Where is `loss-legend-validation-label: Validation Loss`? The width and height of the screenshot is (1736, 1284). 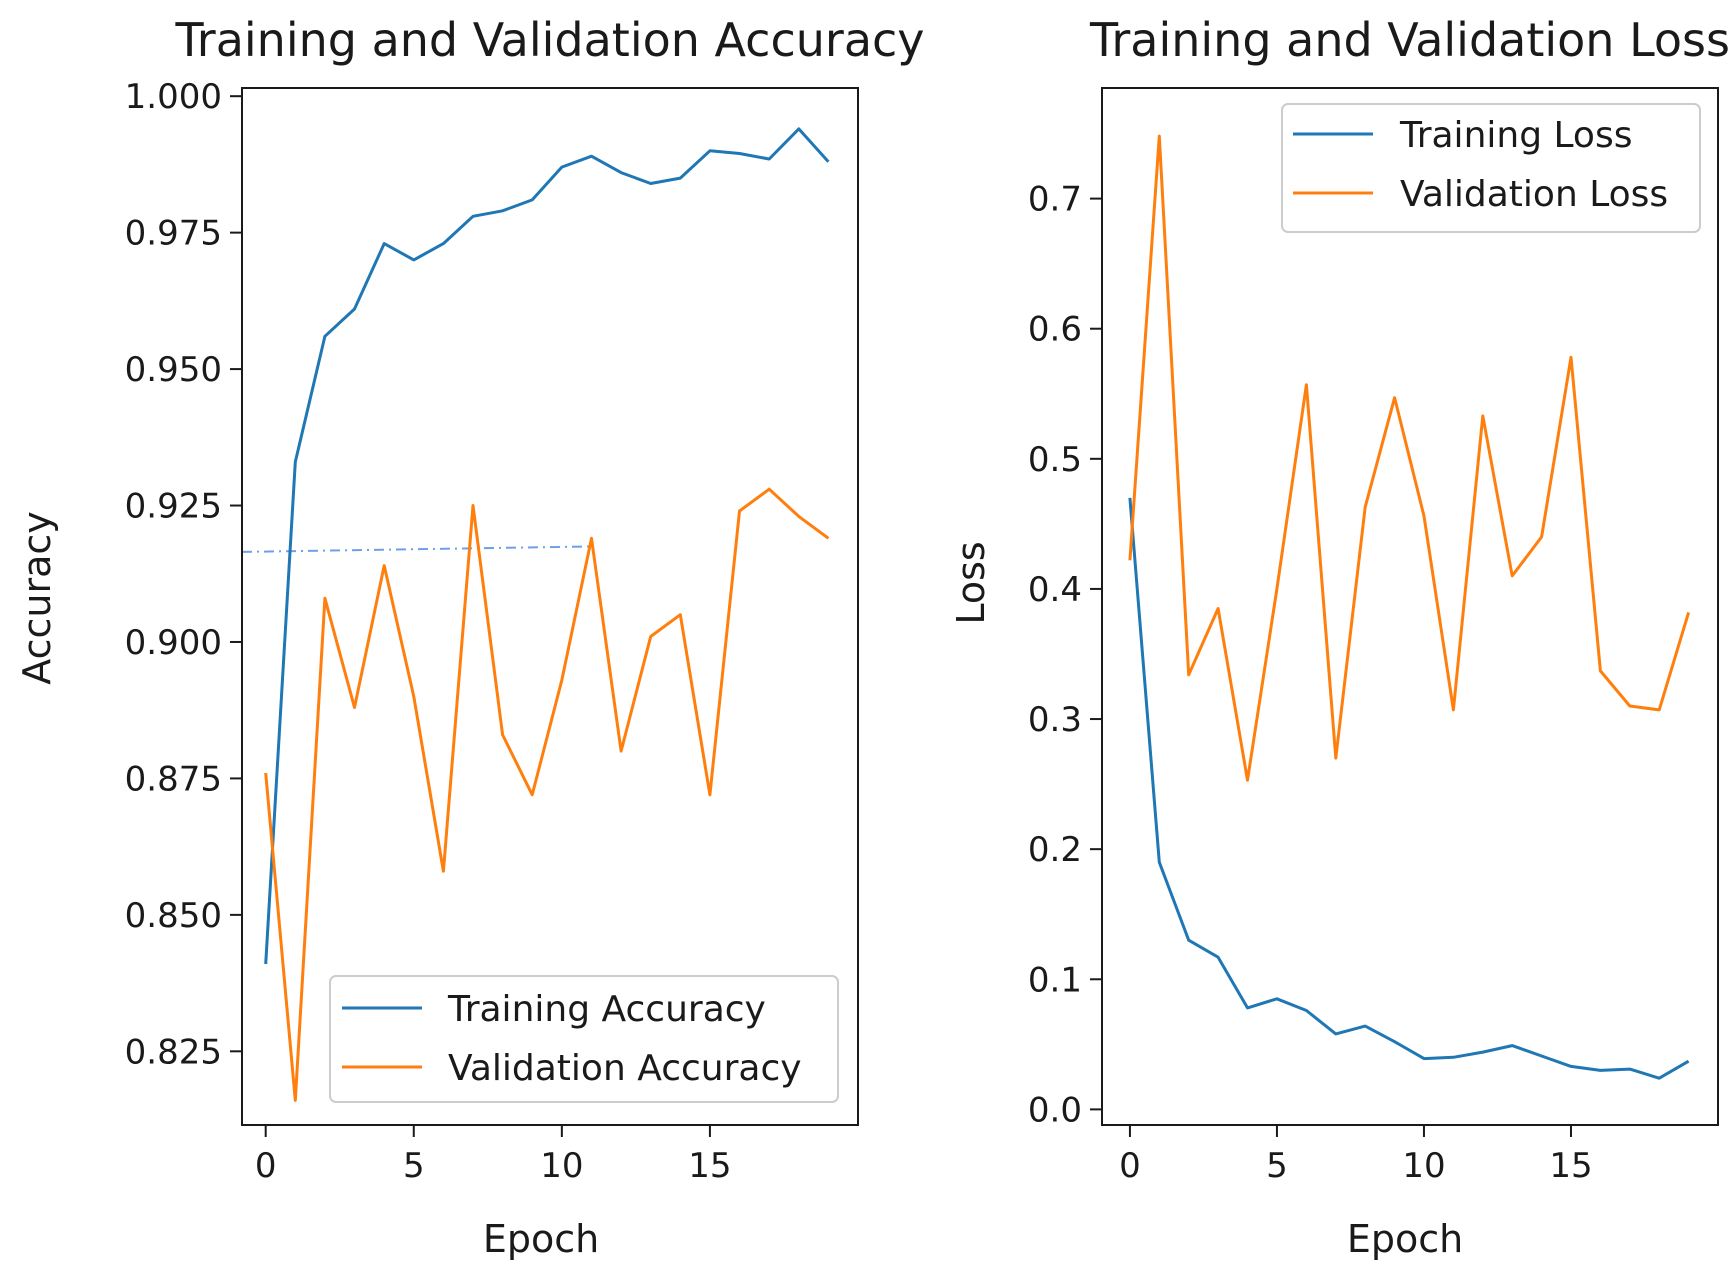 loss-legend-validation-label: Validation Loss is located at coordinates (1534, 194).